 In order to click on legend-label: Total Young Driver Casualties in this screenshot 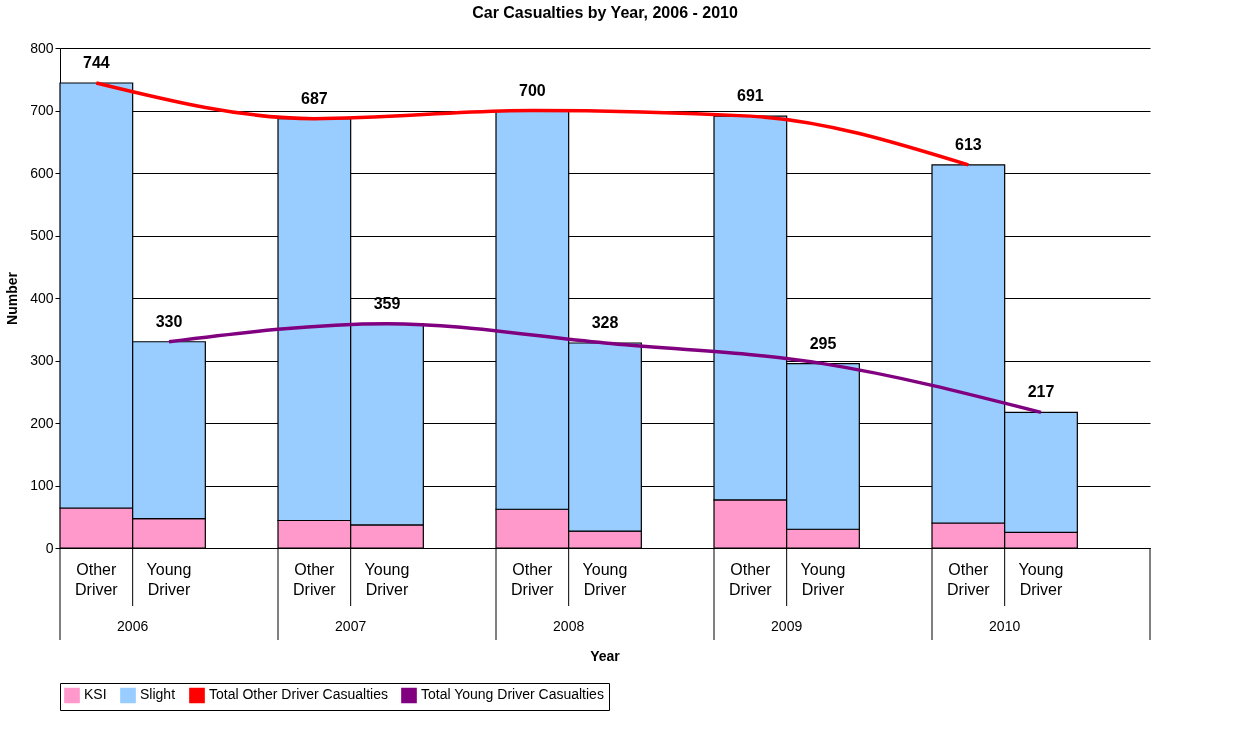, I will do `click(512, 694)`.